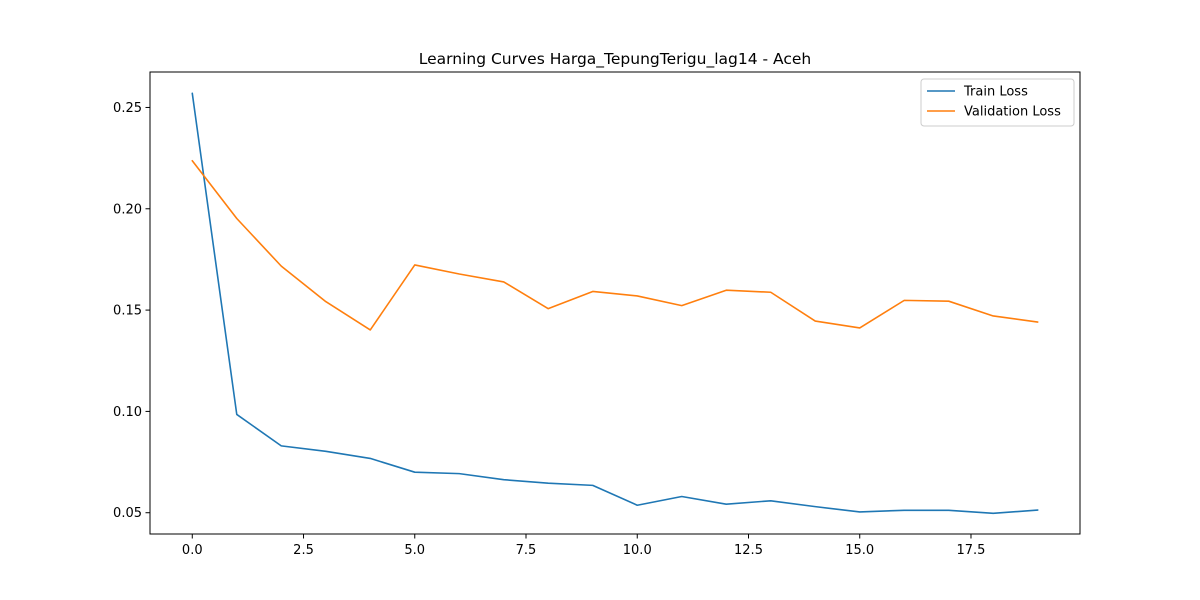  Describe the element at coordinates (1012, 112) in the screenshot. I see `legend-label: Validation Loss` at that location.